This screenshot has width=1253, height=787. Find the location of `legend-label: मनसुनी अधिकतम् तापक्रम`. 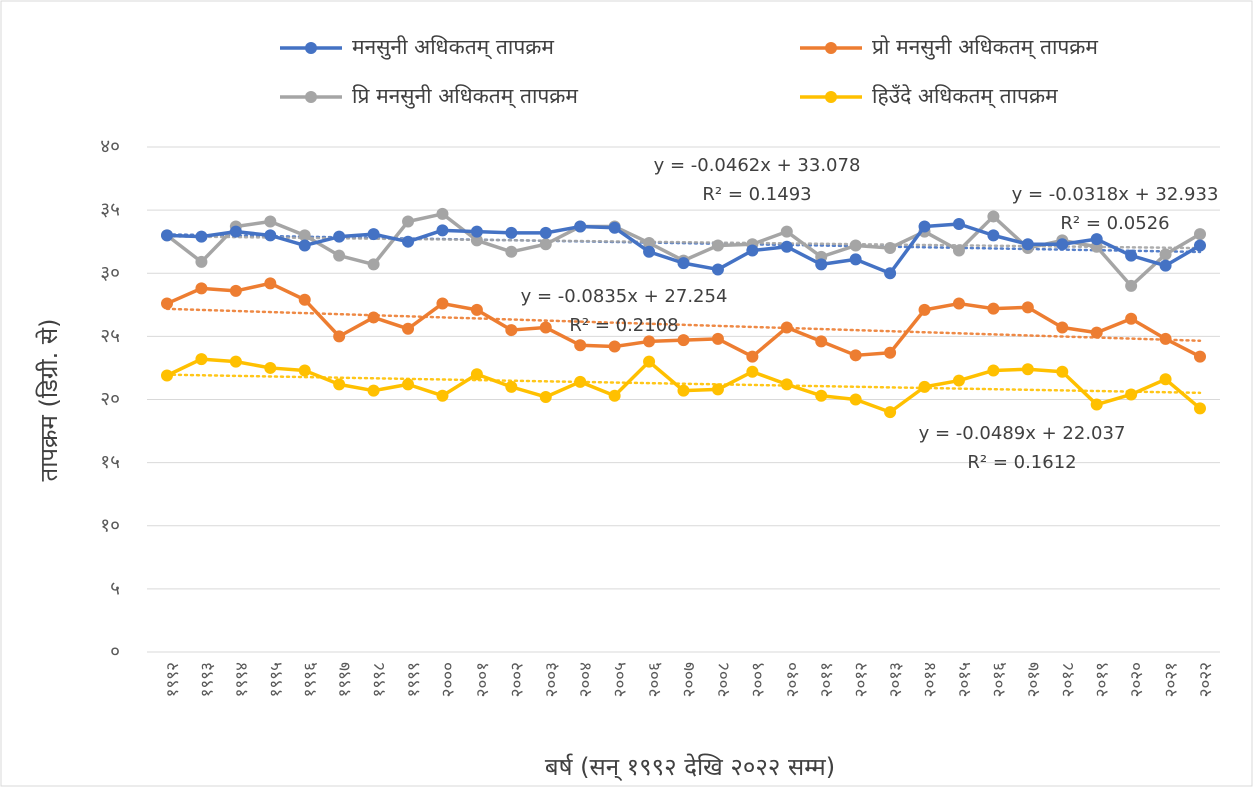

legend-label: मनसुनी अधिकतम् तापक्रम is located at coordinates (453, 47).